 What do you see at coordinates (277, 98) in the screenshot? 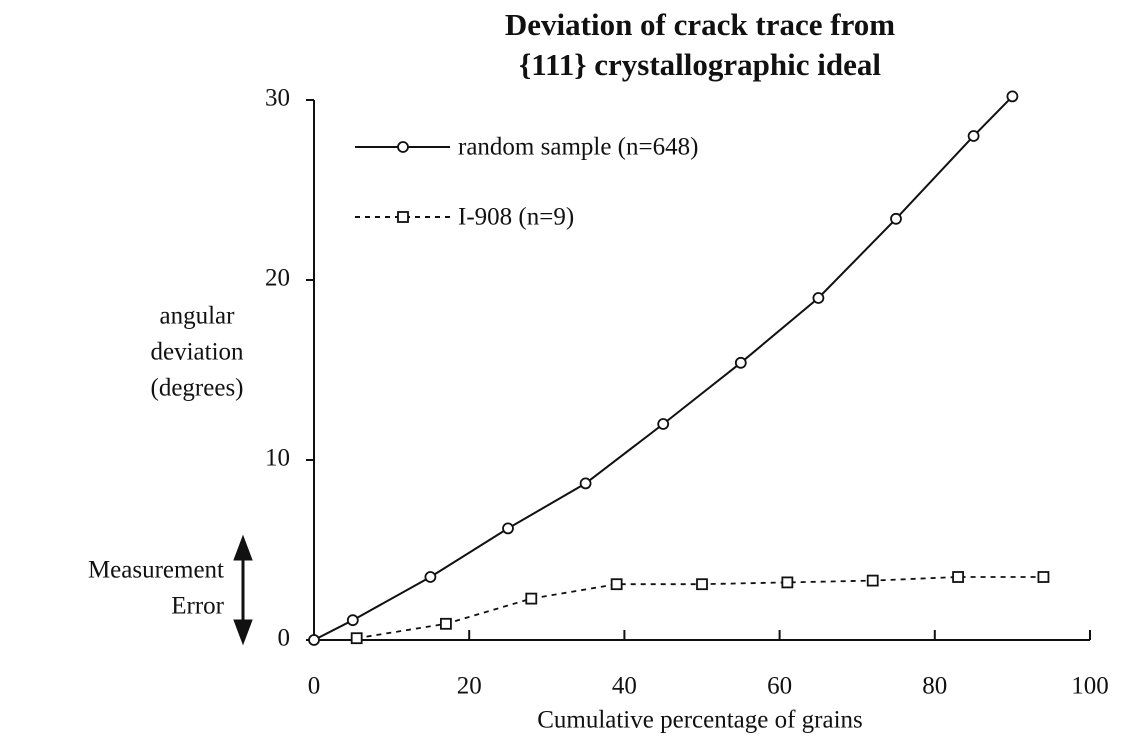
I see `y-tick-label: 30` at bounding box center [277, 98].